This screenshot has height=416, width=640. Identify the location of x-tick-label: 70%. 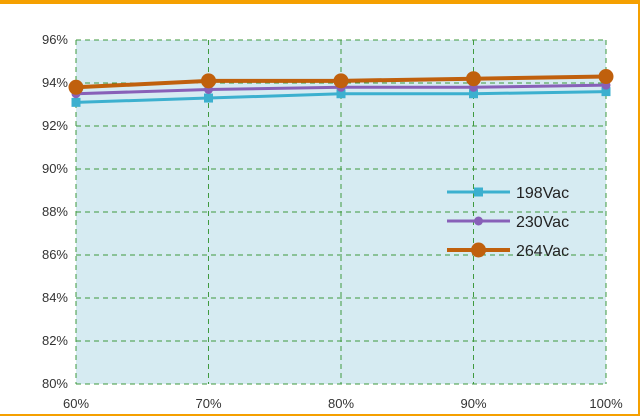
(208, 403).